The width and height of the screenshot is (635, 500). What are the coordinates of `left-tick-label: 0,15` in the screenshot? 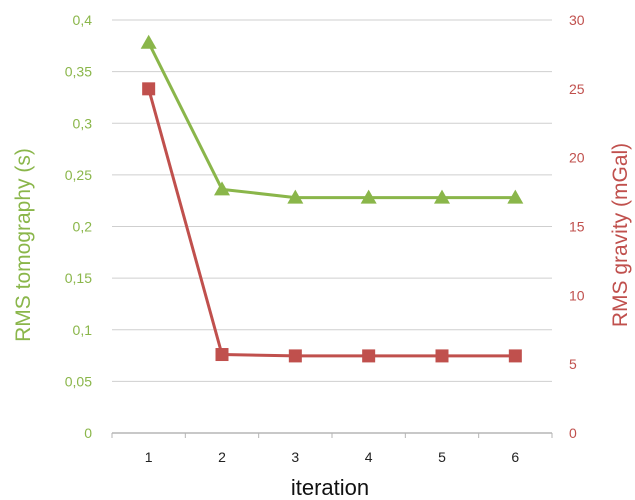 It's located at (78, 278).